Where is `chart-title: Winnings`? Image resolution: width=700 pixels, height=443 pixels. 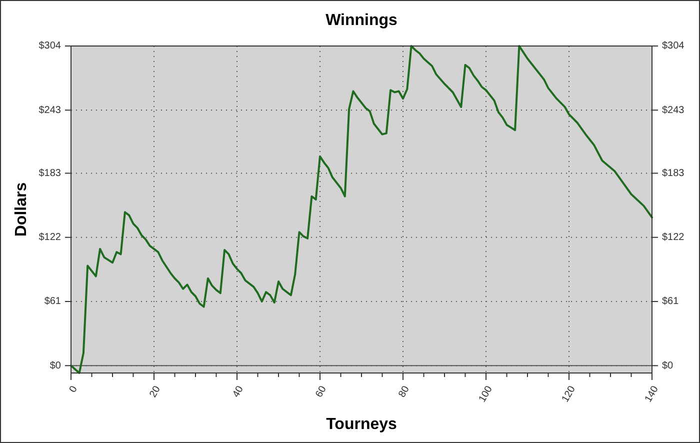 chart-title: Winnings is located at coordinates (362, 20).